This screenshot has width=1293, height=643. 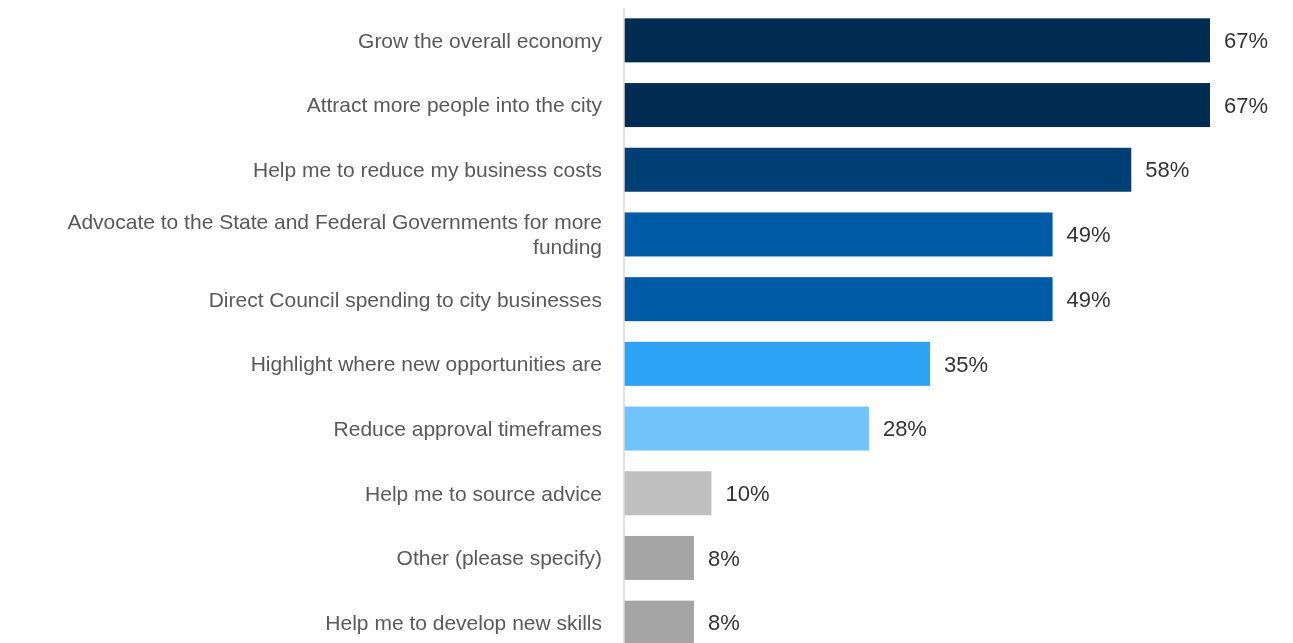 I want to click on data-label: 58%, so click(x=1167, y=170).